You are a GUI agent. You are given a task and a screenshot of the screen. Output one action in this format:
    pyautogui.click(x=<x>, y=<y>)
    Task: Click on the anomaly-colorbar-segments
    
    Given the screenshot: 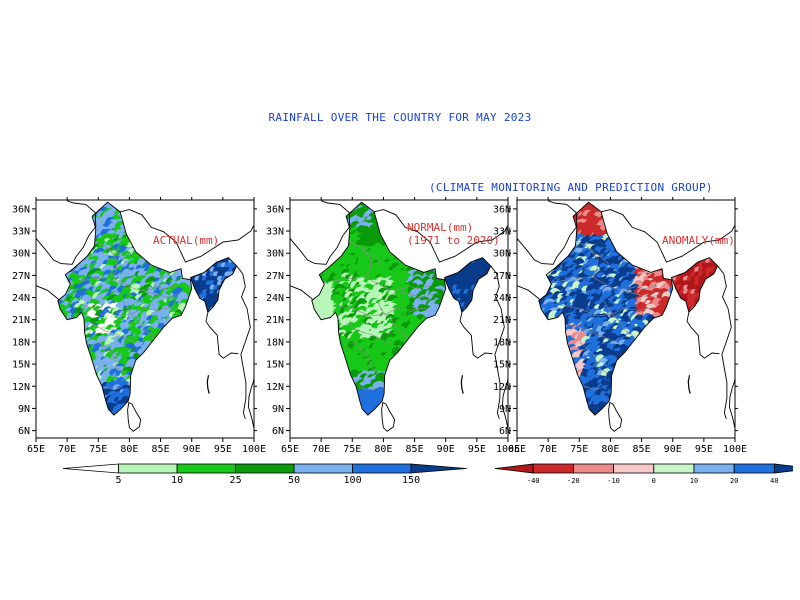 What is the action you would take?
    pyautogui.click(x=647, y=468)
    